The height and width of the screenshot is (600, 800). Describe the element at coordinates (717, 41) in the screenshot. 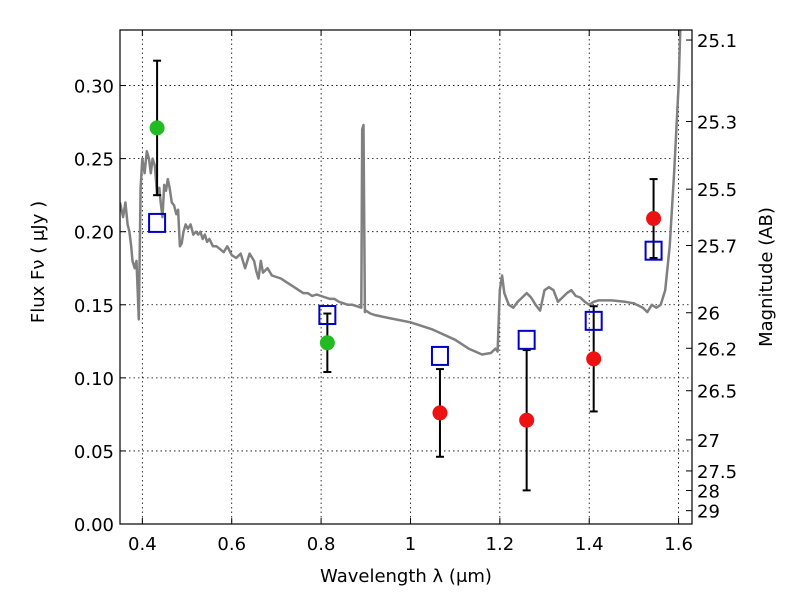

I see `y2-tick-label: 25.1` at that location.